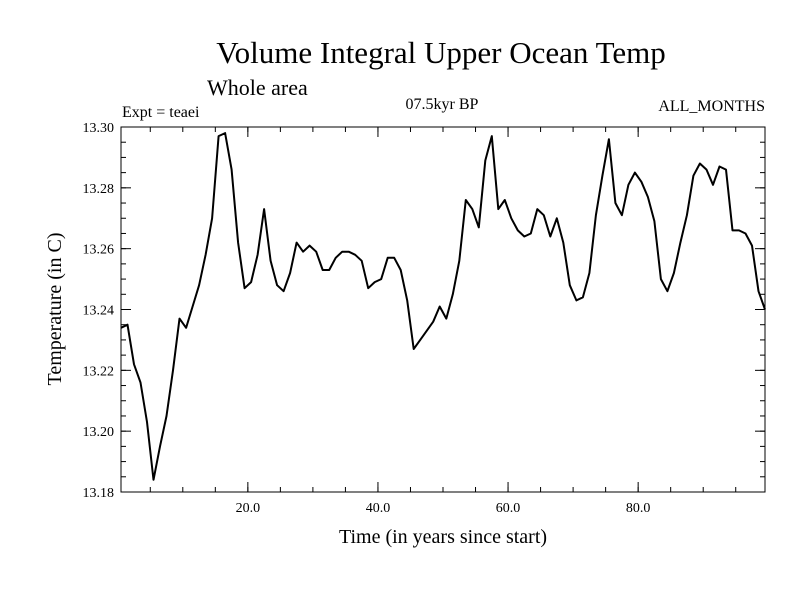  I want to click on y-tick-label: 13.18, so click(99, 493).